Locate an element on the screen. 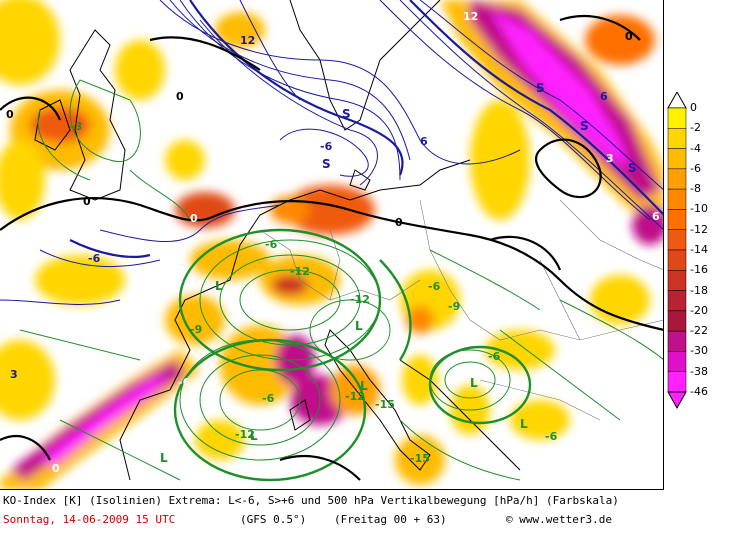  scale-label: -16 is located at coordinates (699, 270).